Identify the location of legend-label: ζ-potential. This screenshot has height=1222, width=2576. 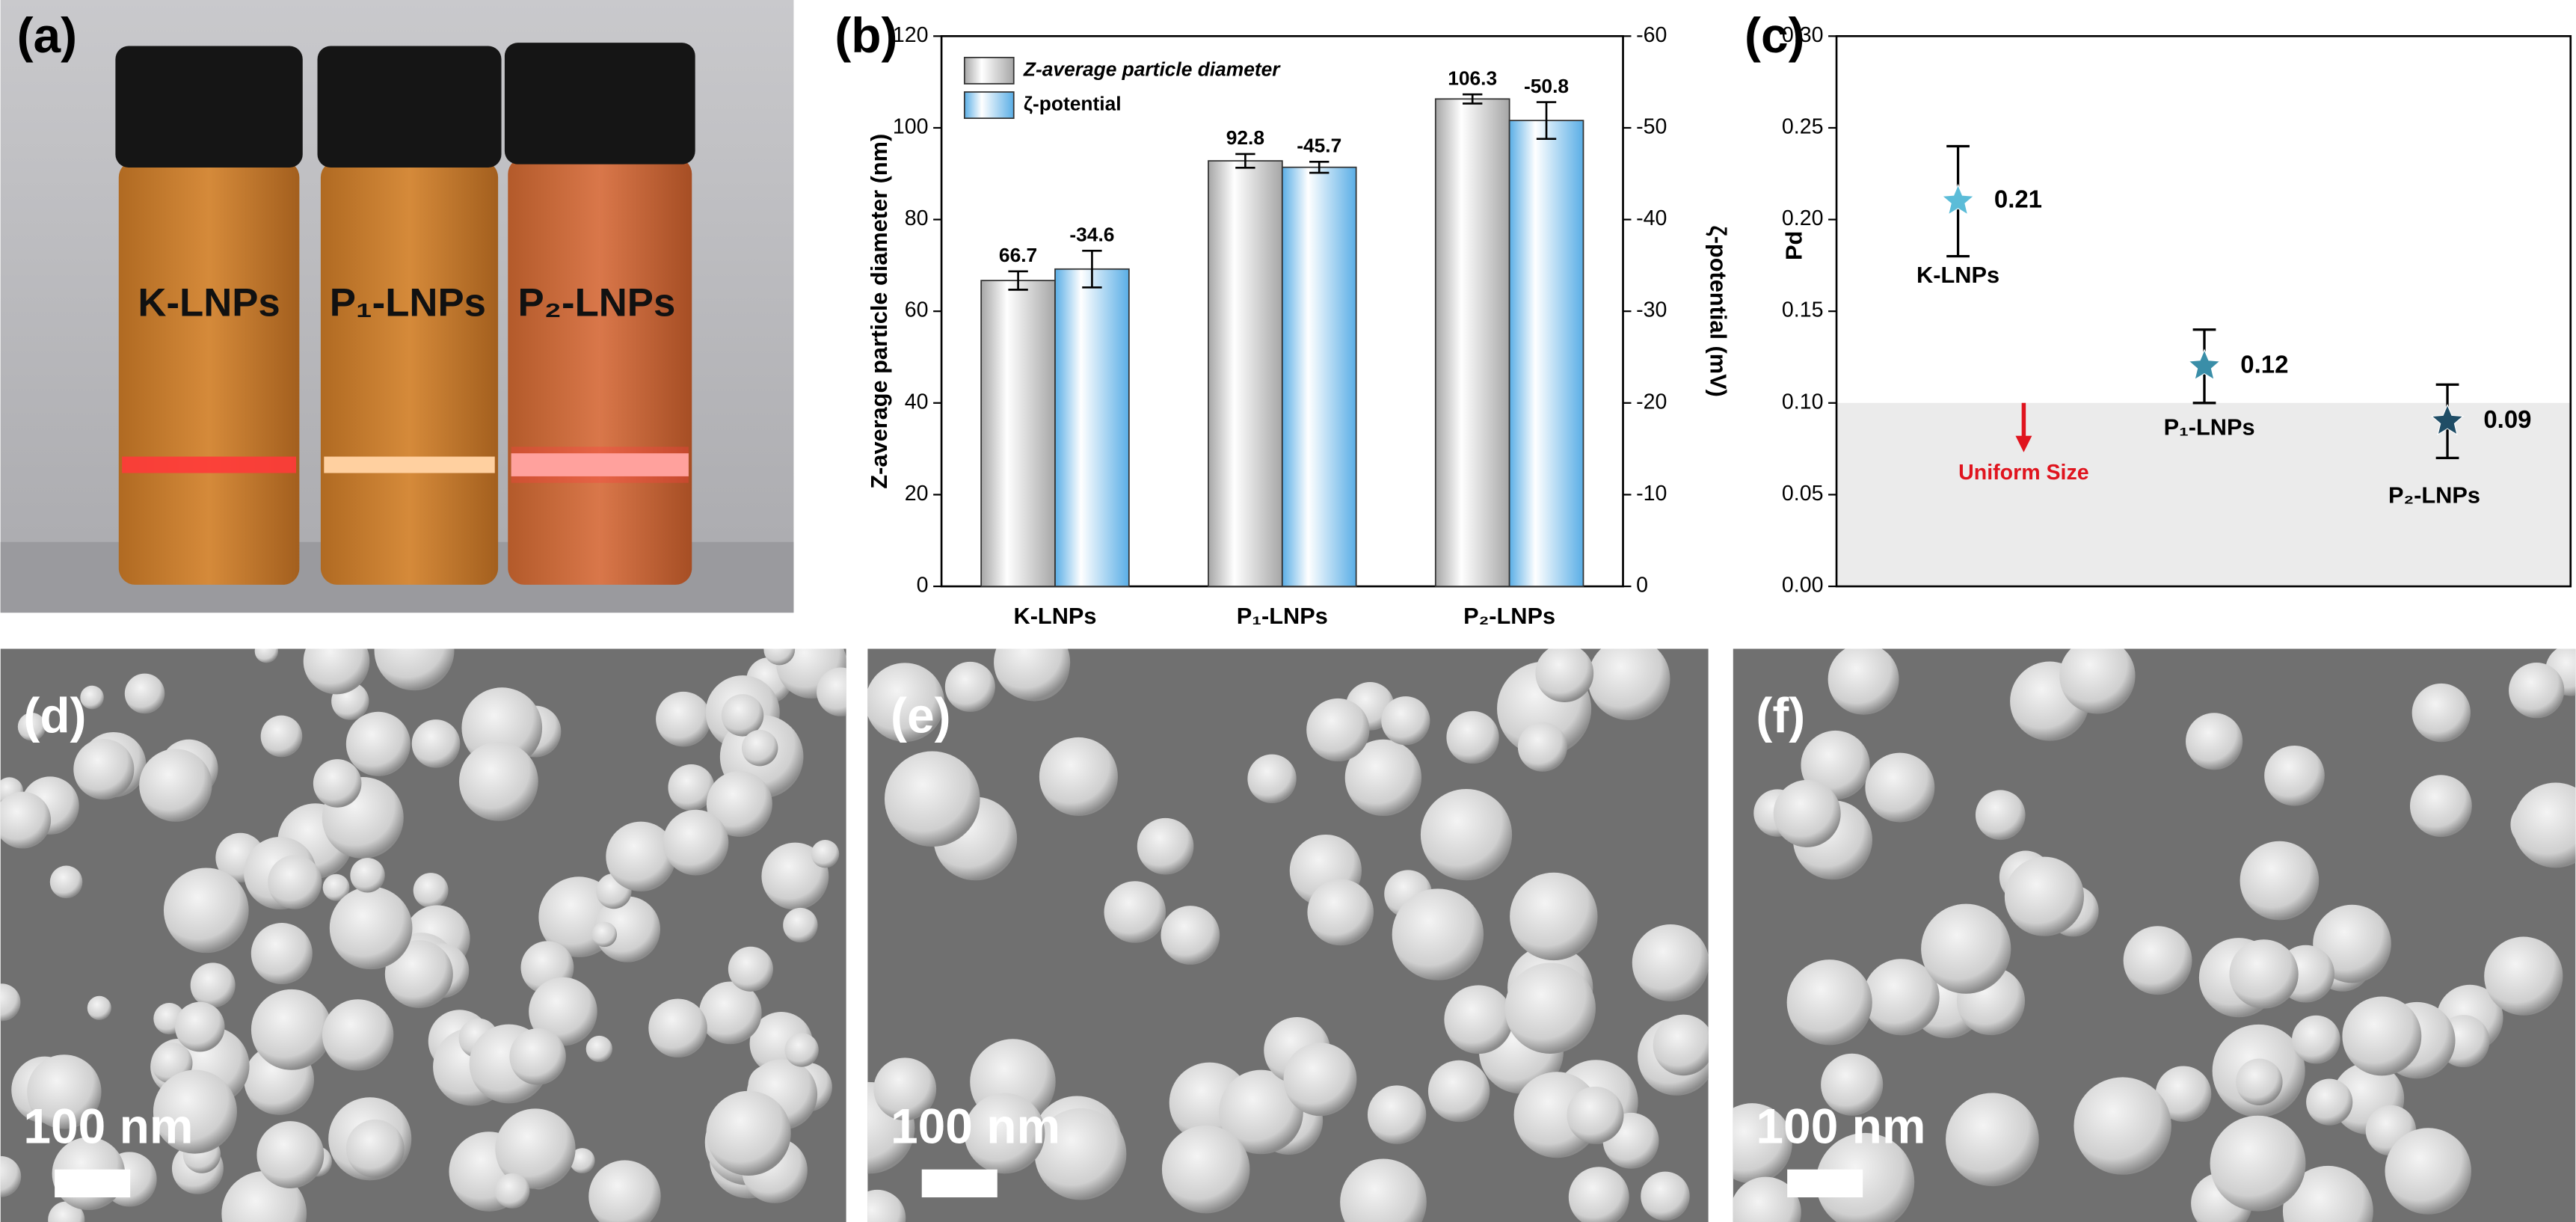
(1073, 104).